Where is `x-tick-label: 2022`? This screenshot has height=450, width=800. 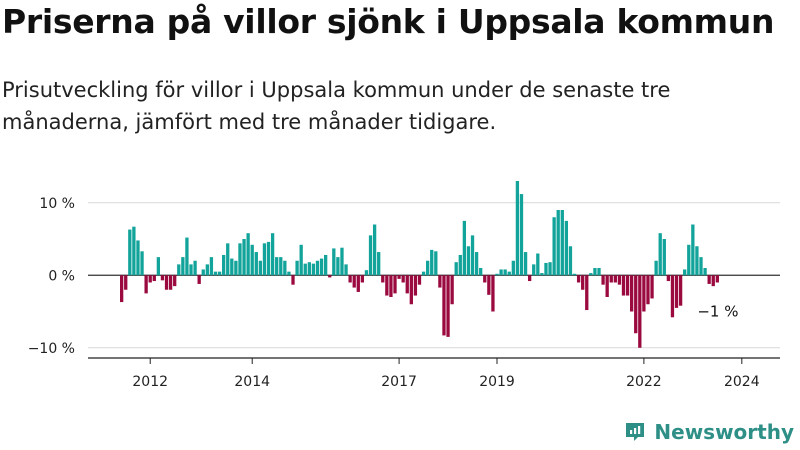
x-tick-label: 2022 is located at coordinates (644, 382).